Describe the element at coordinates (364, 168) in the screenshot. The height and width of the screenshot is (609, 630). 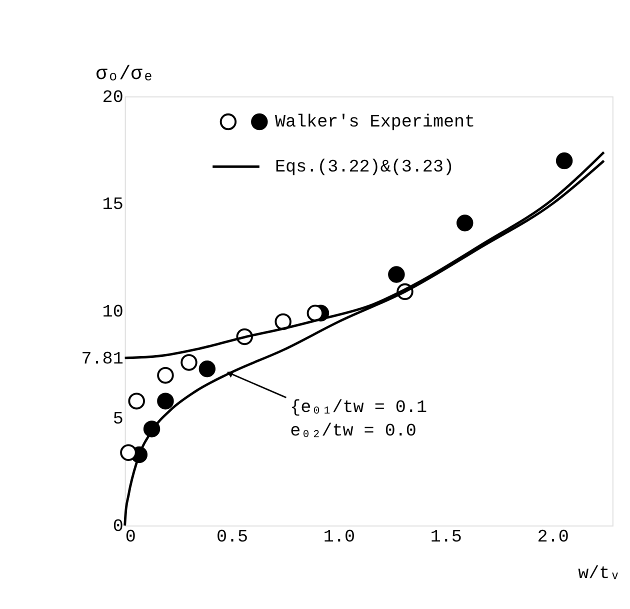
I see `legend-label: Eqs.(3.22)&(3.23)` at that location.